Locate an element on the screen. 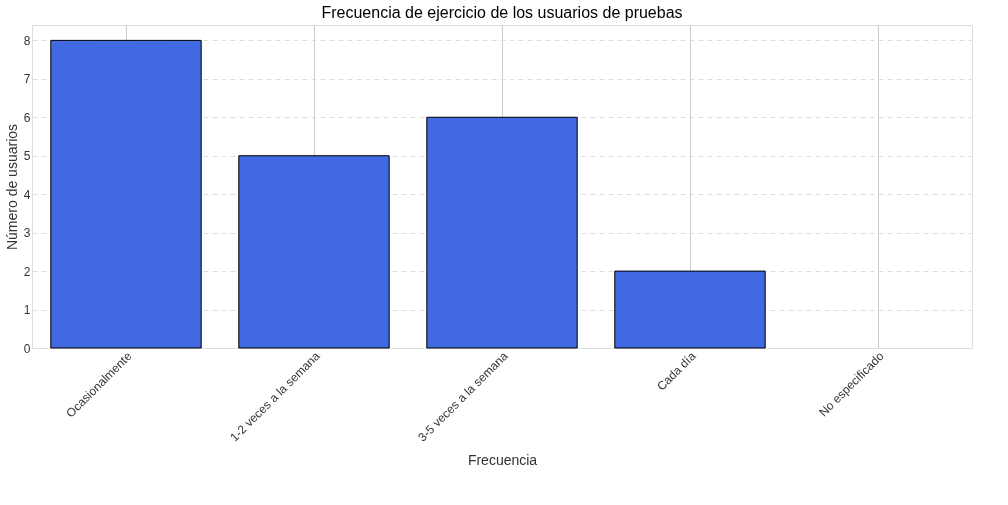 This screenshot has height=505, width=1008. y-tick-label: 4 is located at coordinates (27, 194).